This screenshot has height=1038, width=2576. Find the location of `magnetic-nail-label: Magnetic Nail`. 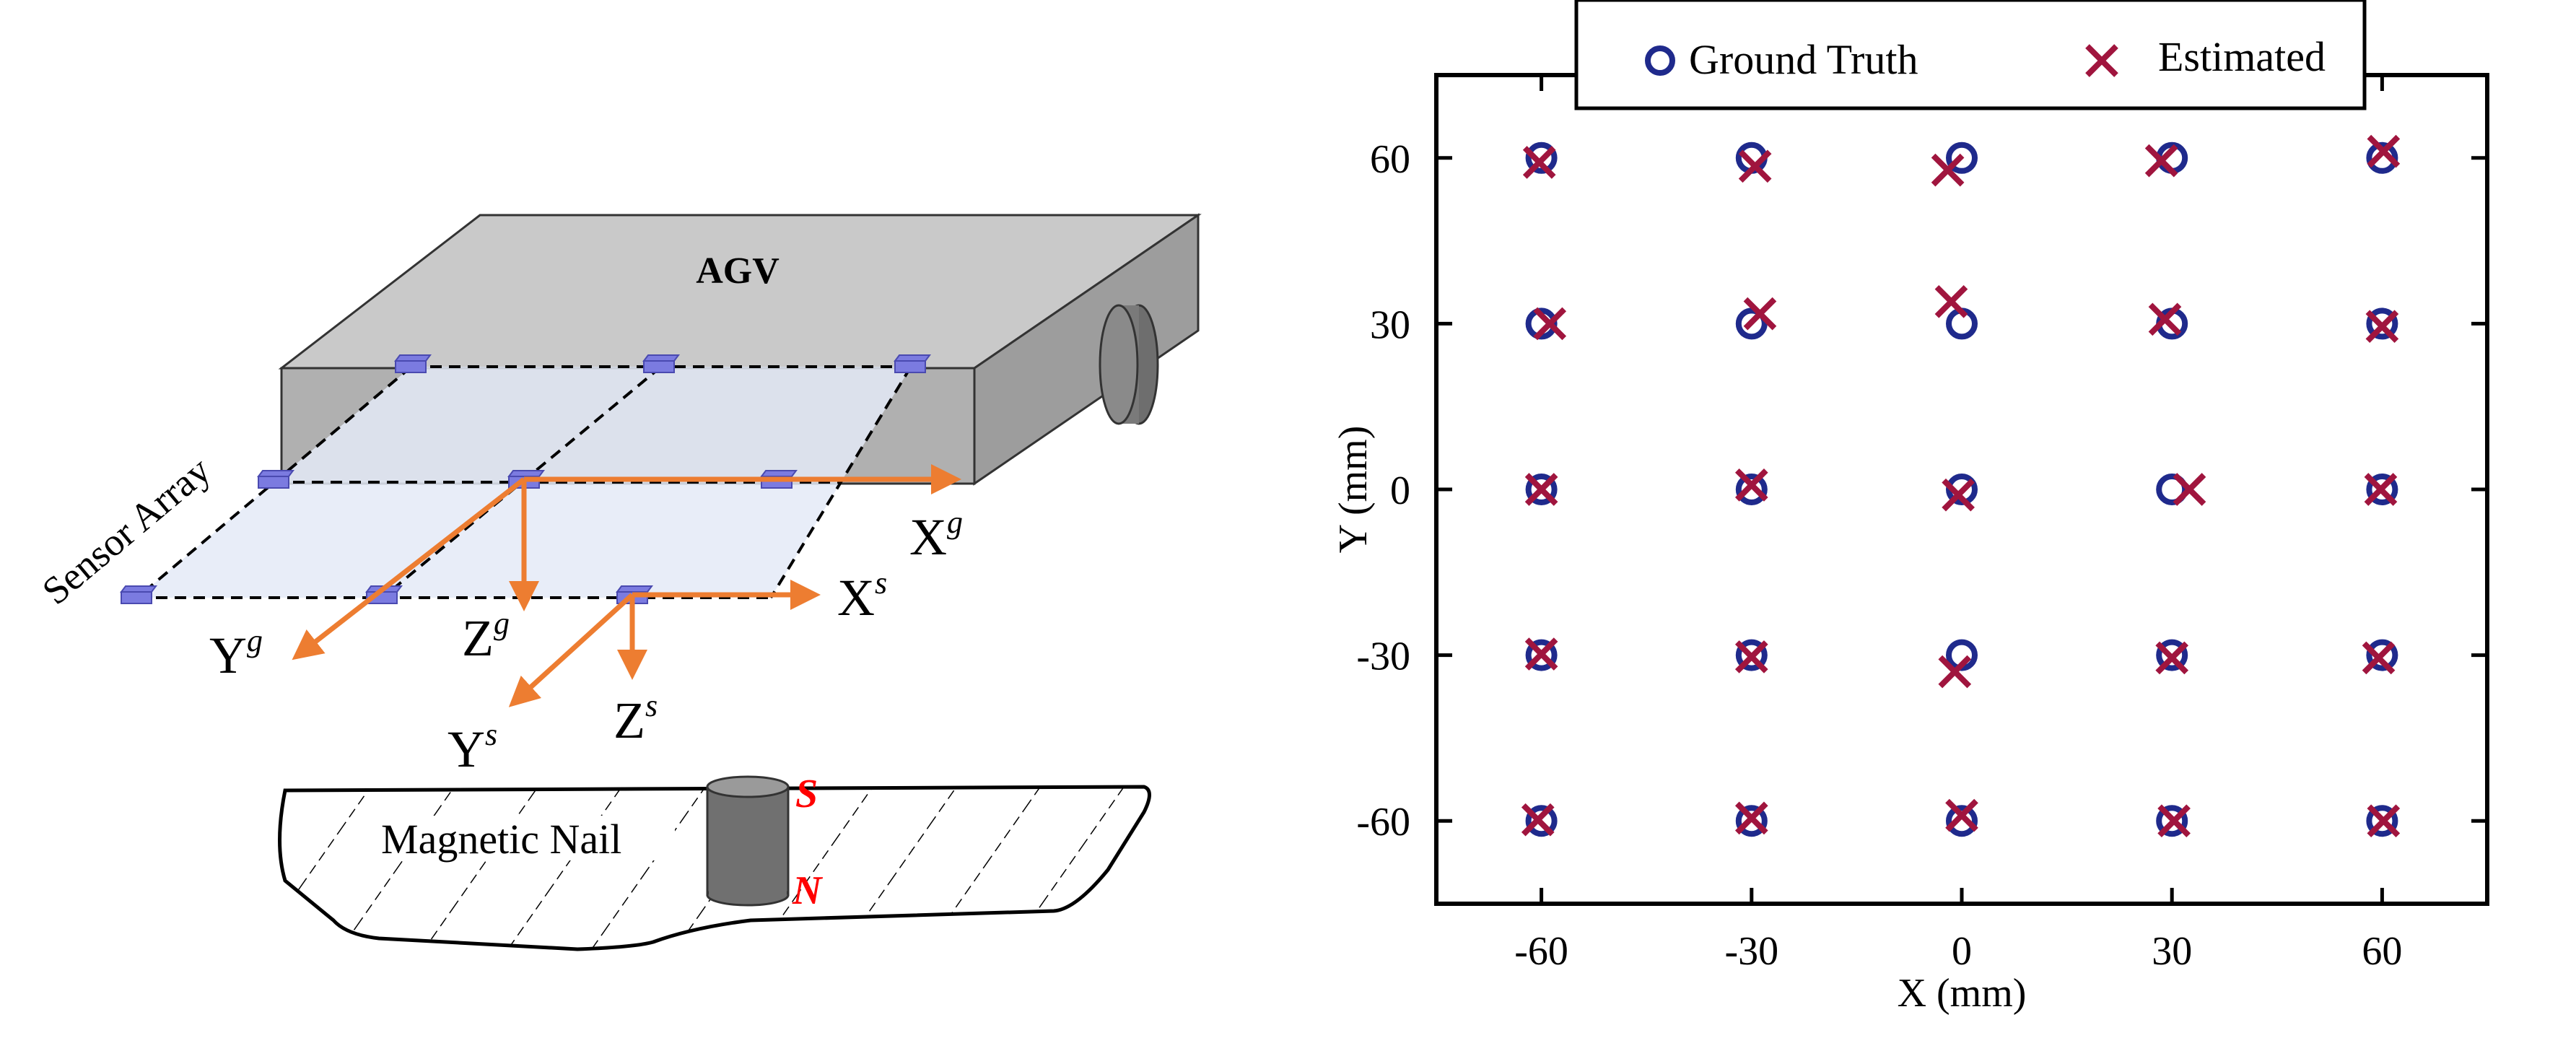

magnetic-nail-label: Magnetic Nail is located at coordinates (501, 839).